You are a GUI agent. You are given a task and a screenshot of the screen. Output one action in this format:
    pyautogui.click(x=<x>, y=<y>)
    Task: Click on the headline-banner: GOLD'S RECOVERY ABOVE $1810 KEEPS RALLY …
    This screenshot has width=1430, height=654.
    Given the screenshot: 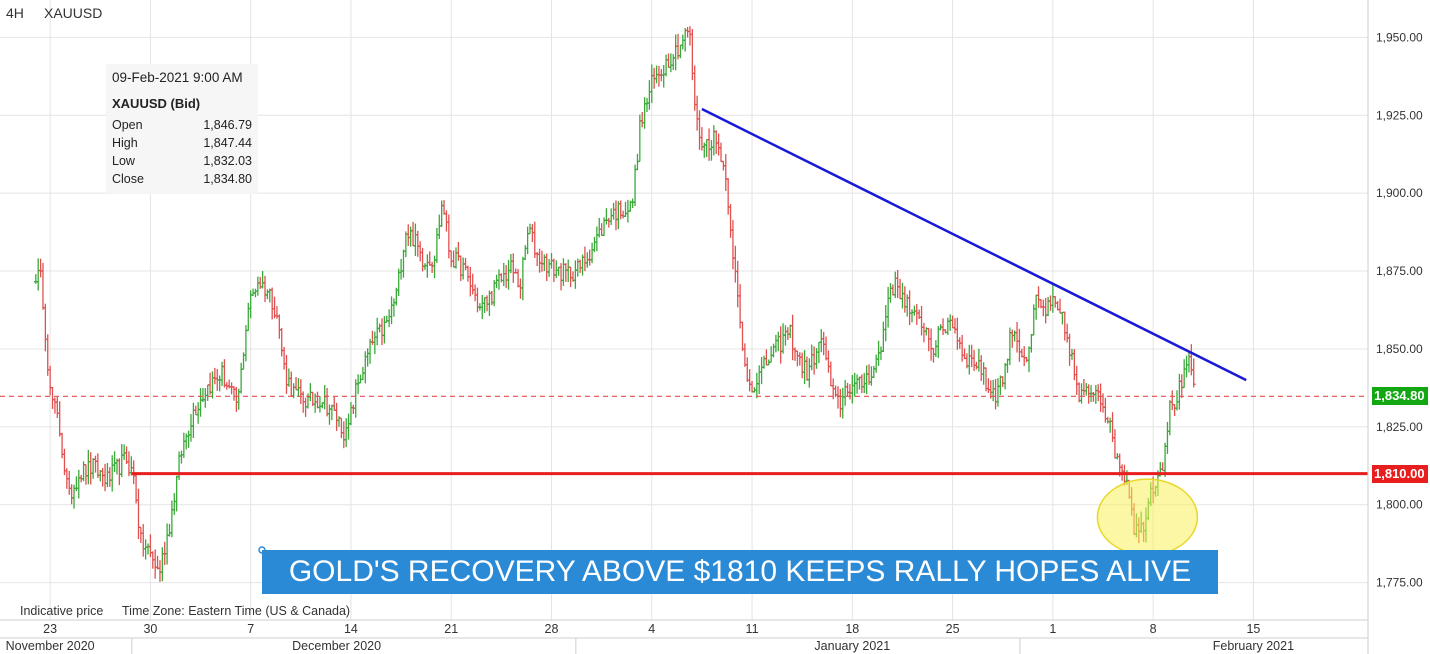 What is the action you would take?
    pyautogui.click(x=740, y=572)
    